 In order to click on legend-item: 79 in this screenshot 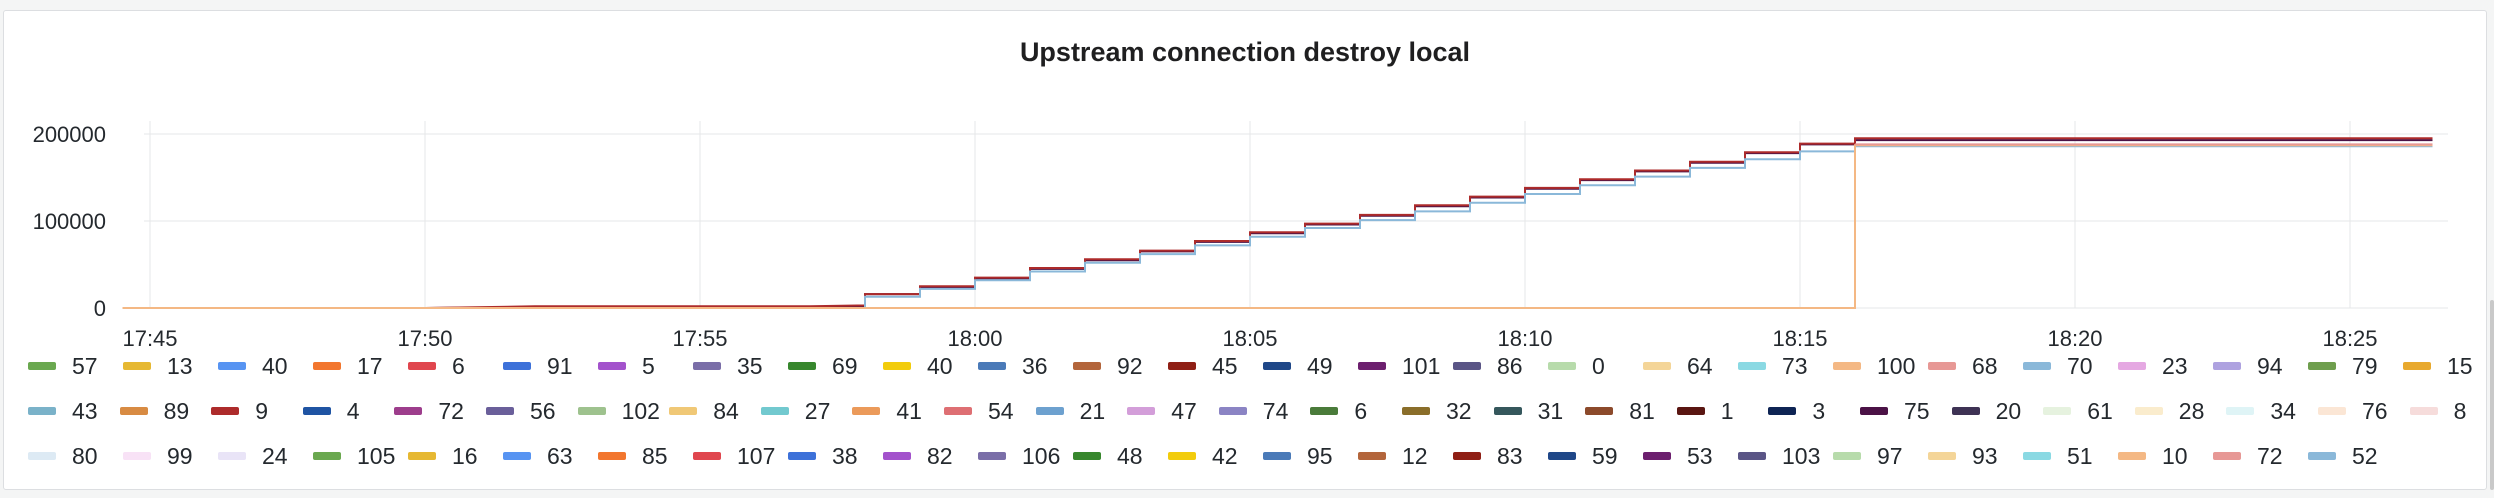, I will do `click(2343, 366)`.